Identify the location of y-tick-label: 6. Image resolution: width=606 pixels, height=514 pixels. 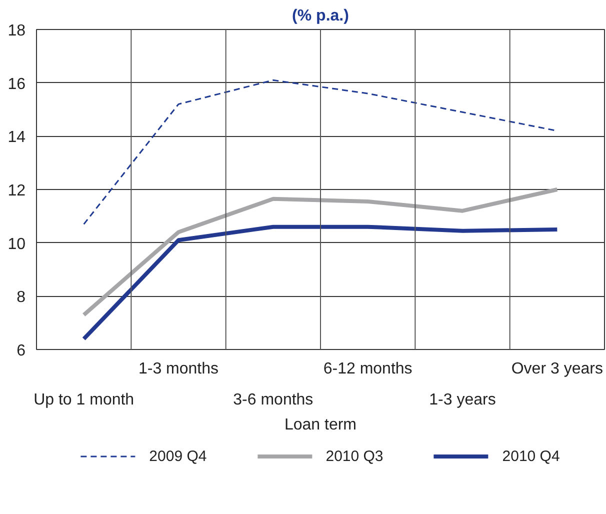
(21, 351).